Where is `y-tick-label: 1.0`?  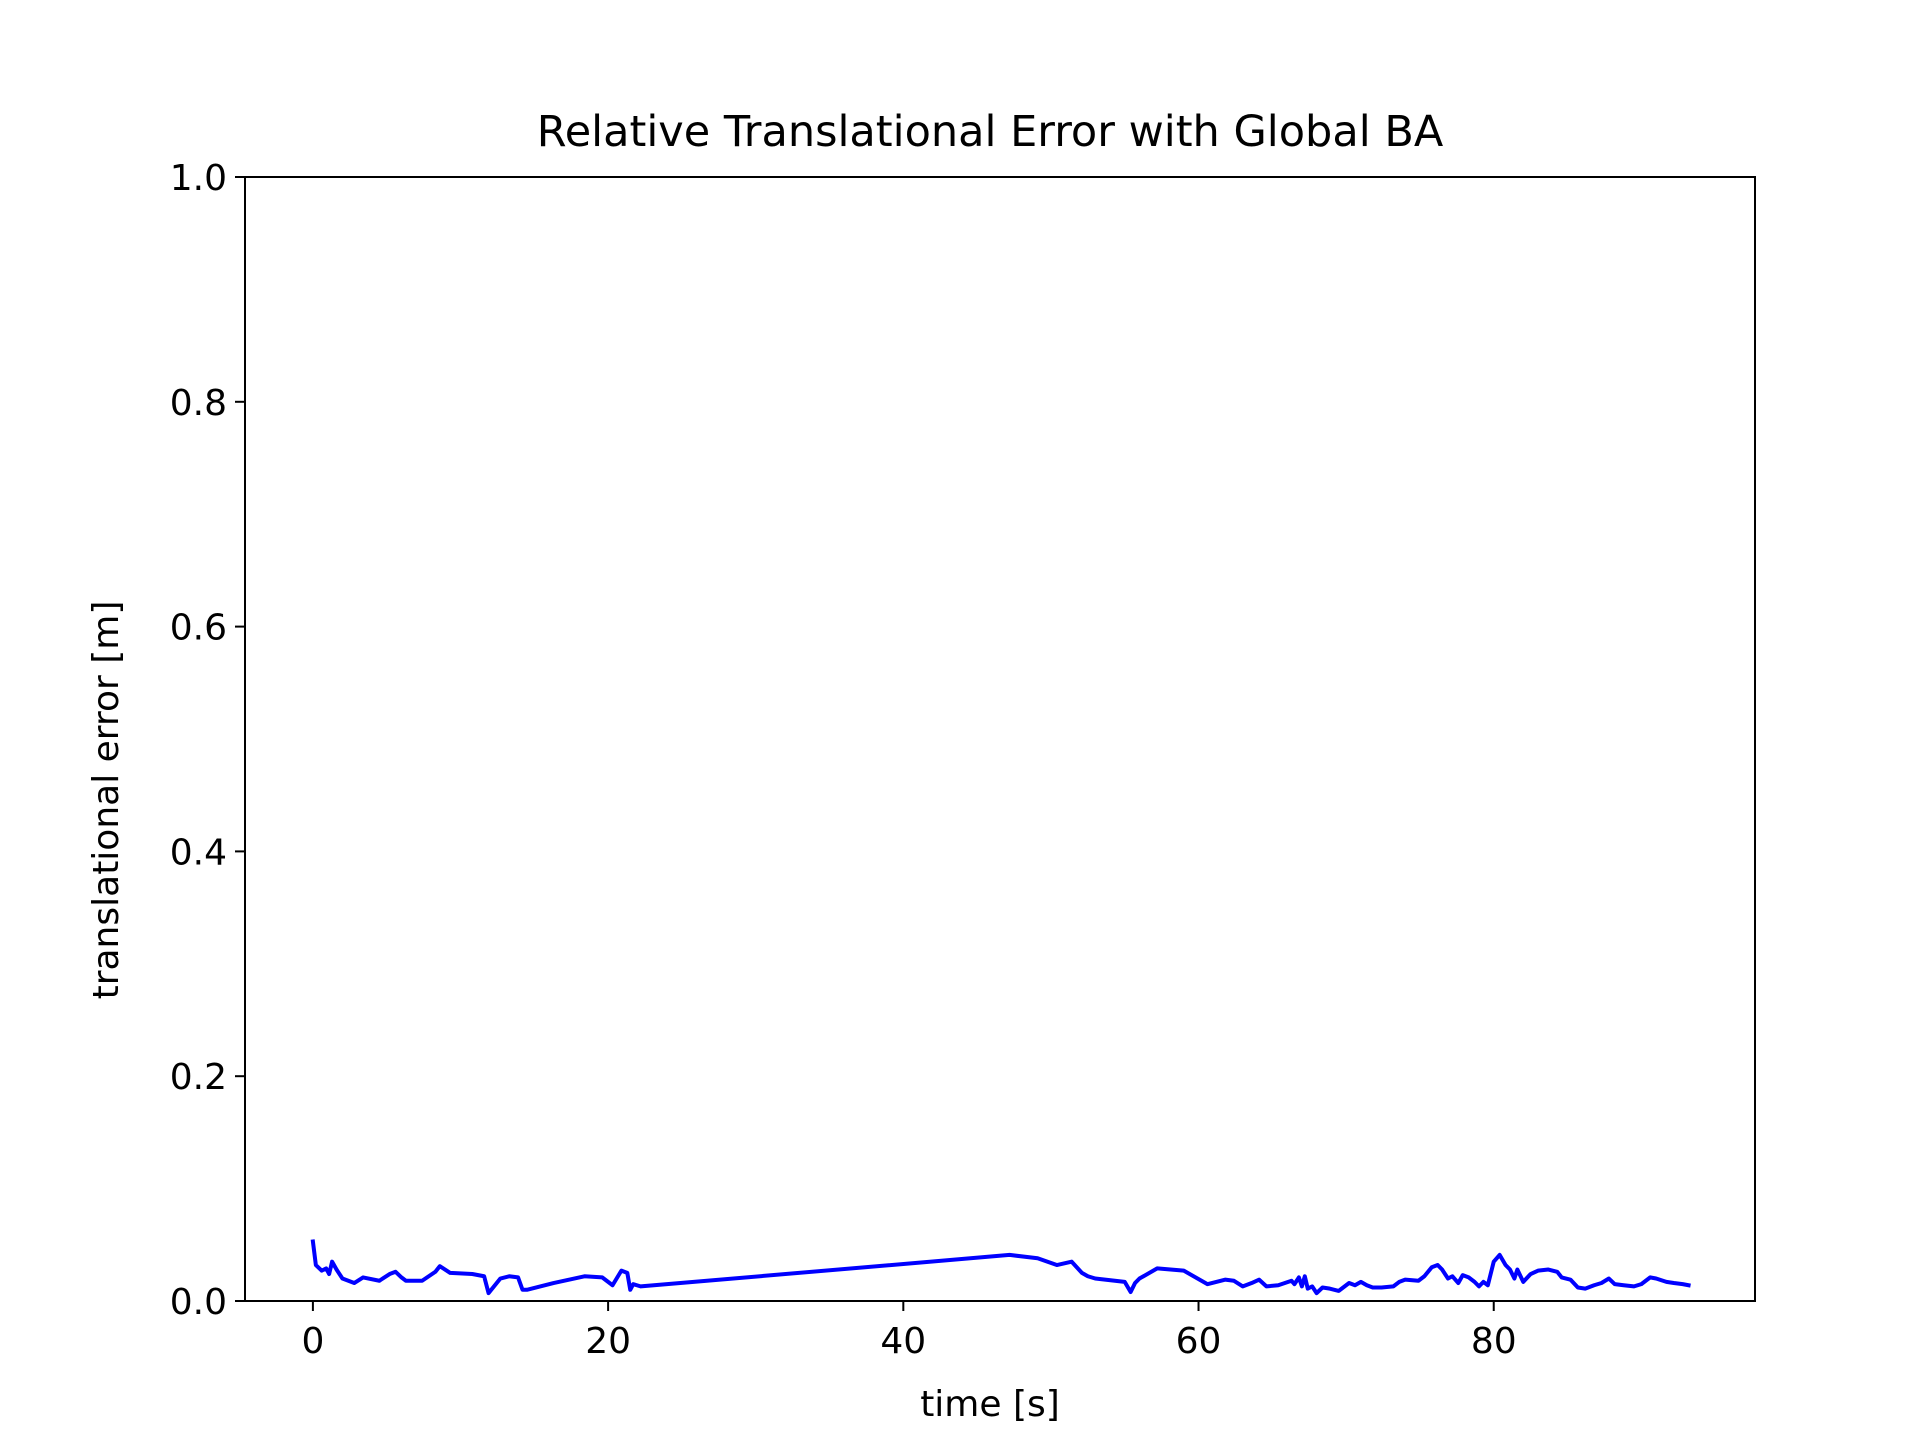
y-tick-label: 1.0 is located at coordinates (198, 178).